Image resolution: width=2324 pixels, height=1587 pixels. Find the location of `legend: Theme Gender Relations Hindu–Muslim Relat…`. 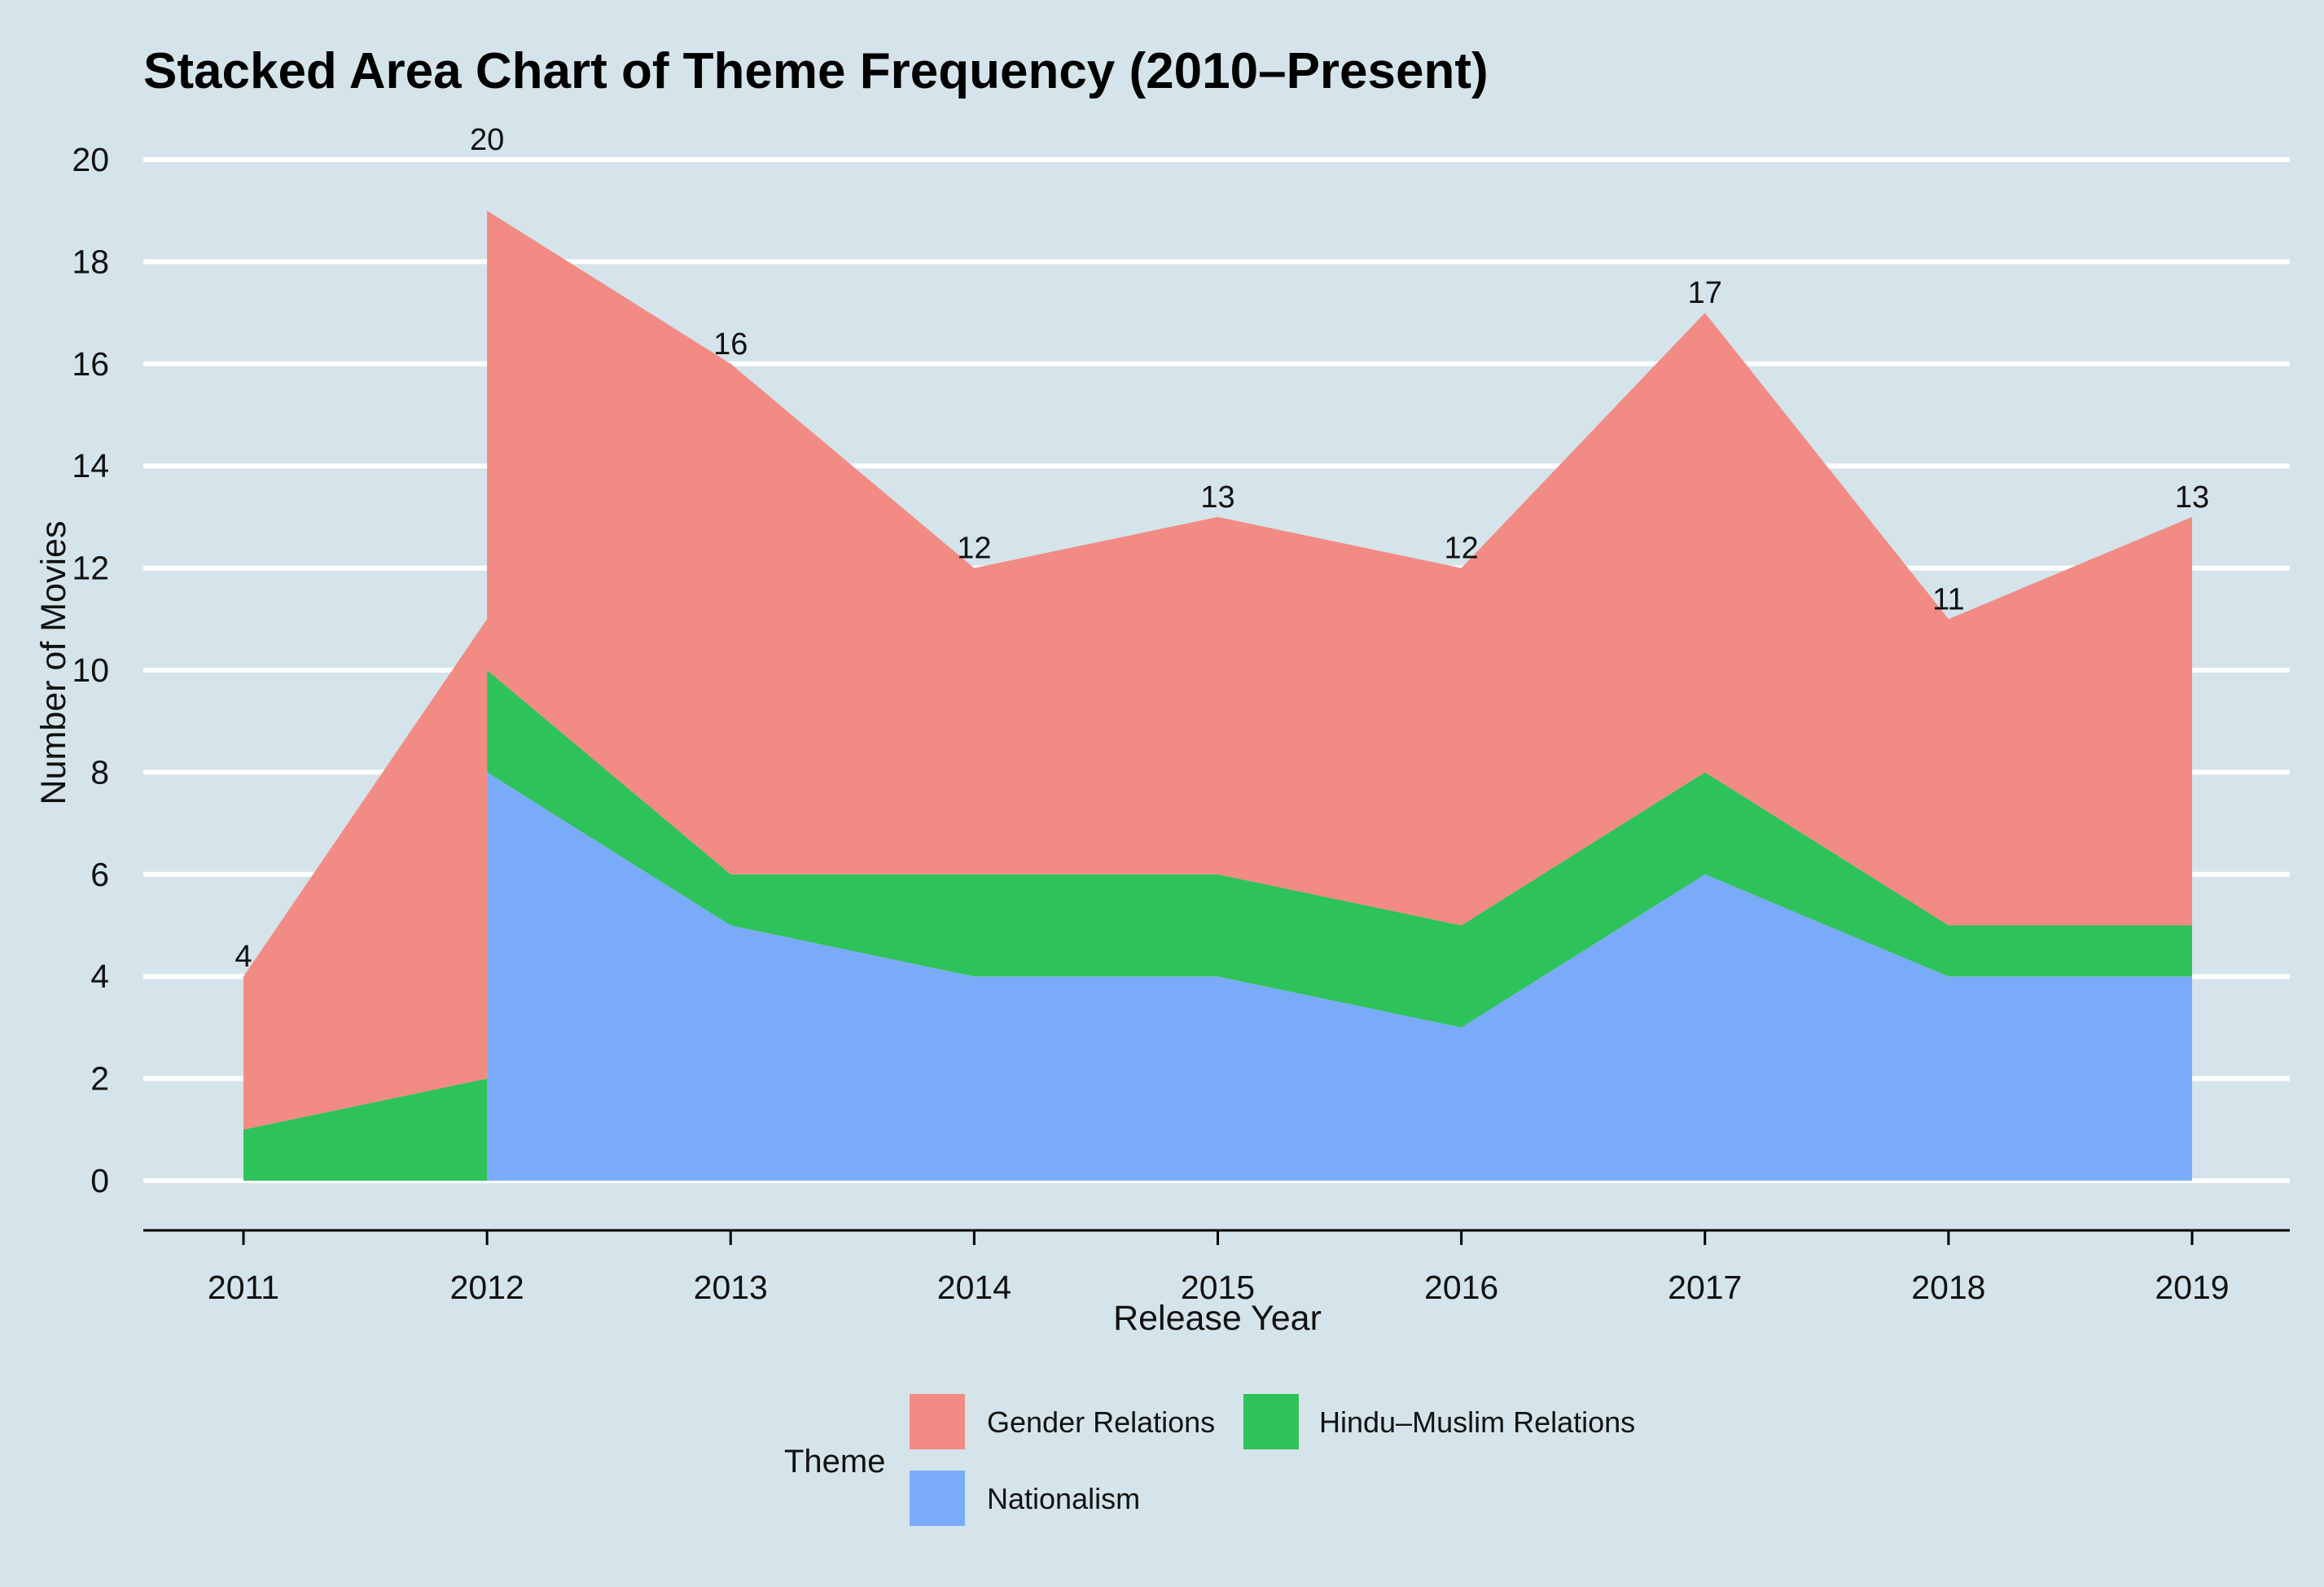

legend: Theme Gender Relations Hindu–Muslim Relat… is located at coordinates (1209, 1460).